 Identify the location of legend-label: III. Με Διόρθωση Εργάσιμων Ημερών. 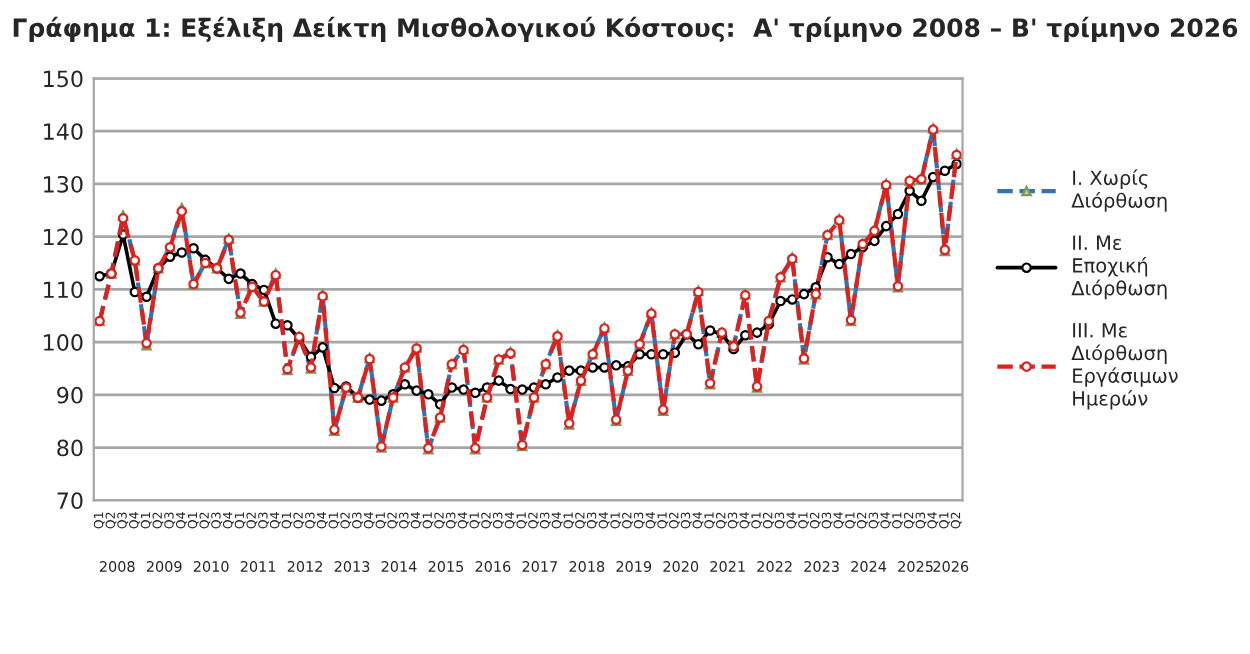
(1124, 366).